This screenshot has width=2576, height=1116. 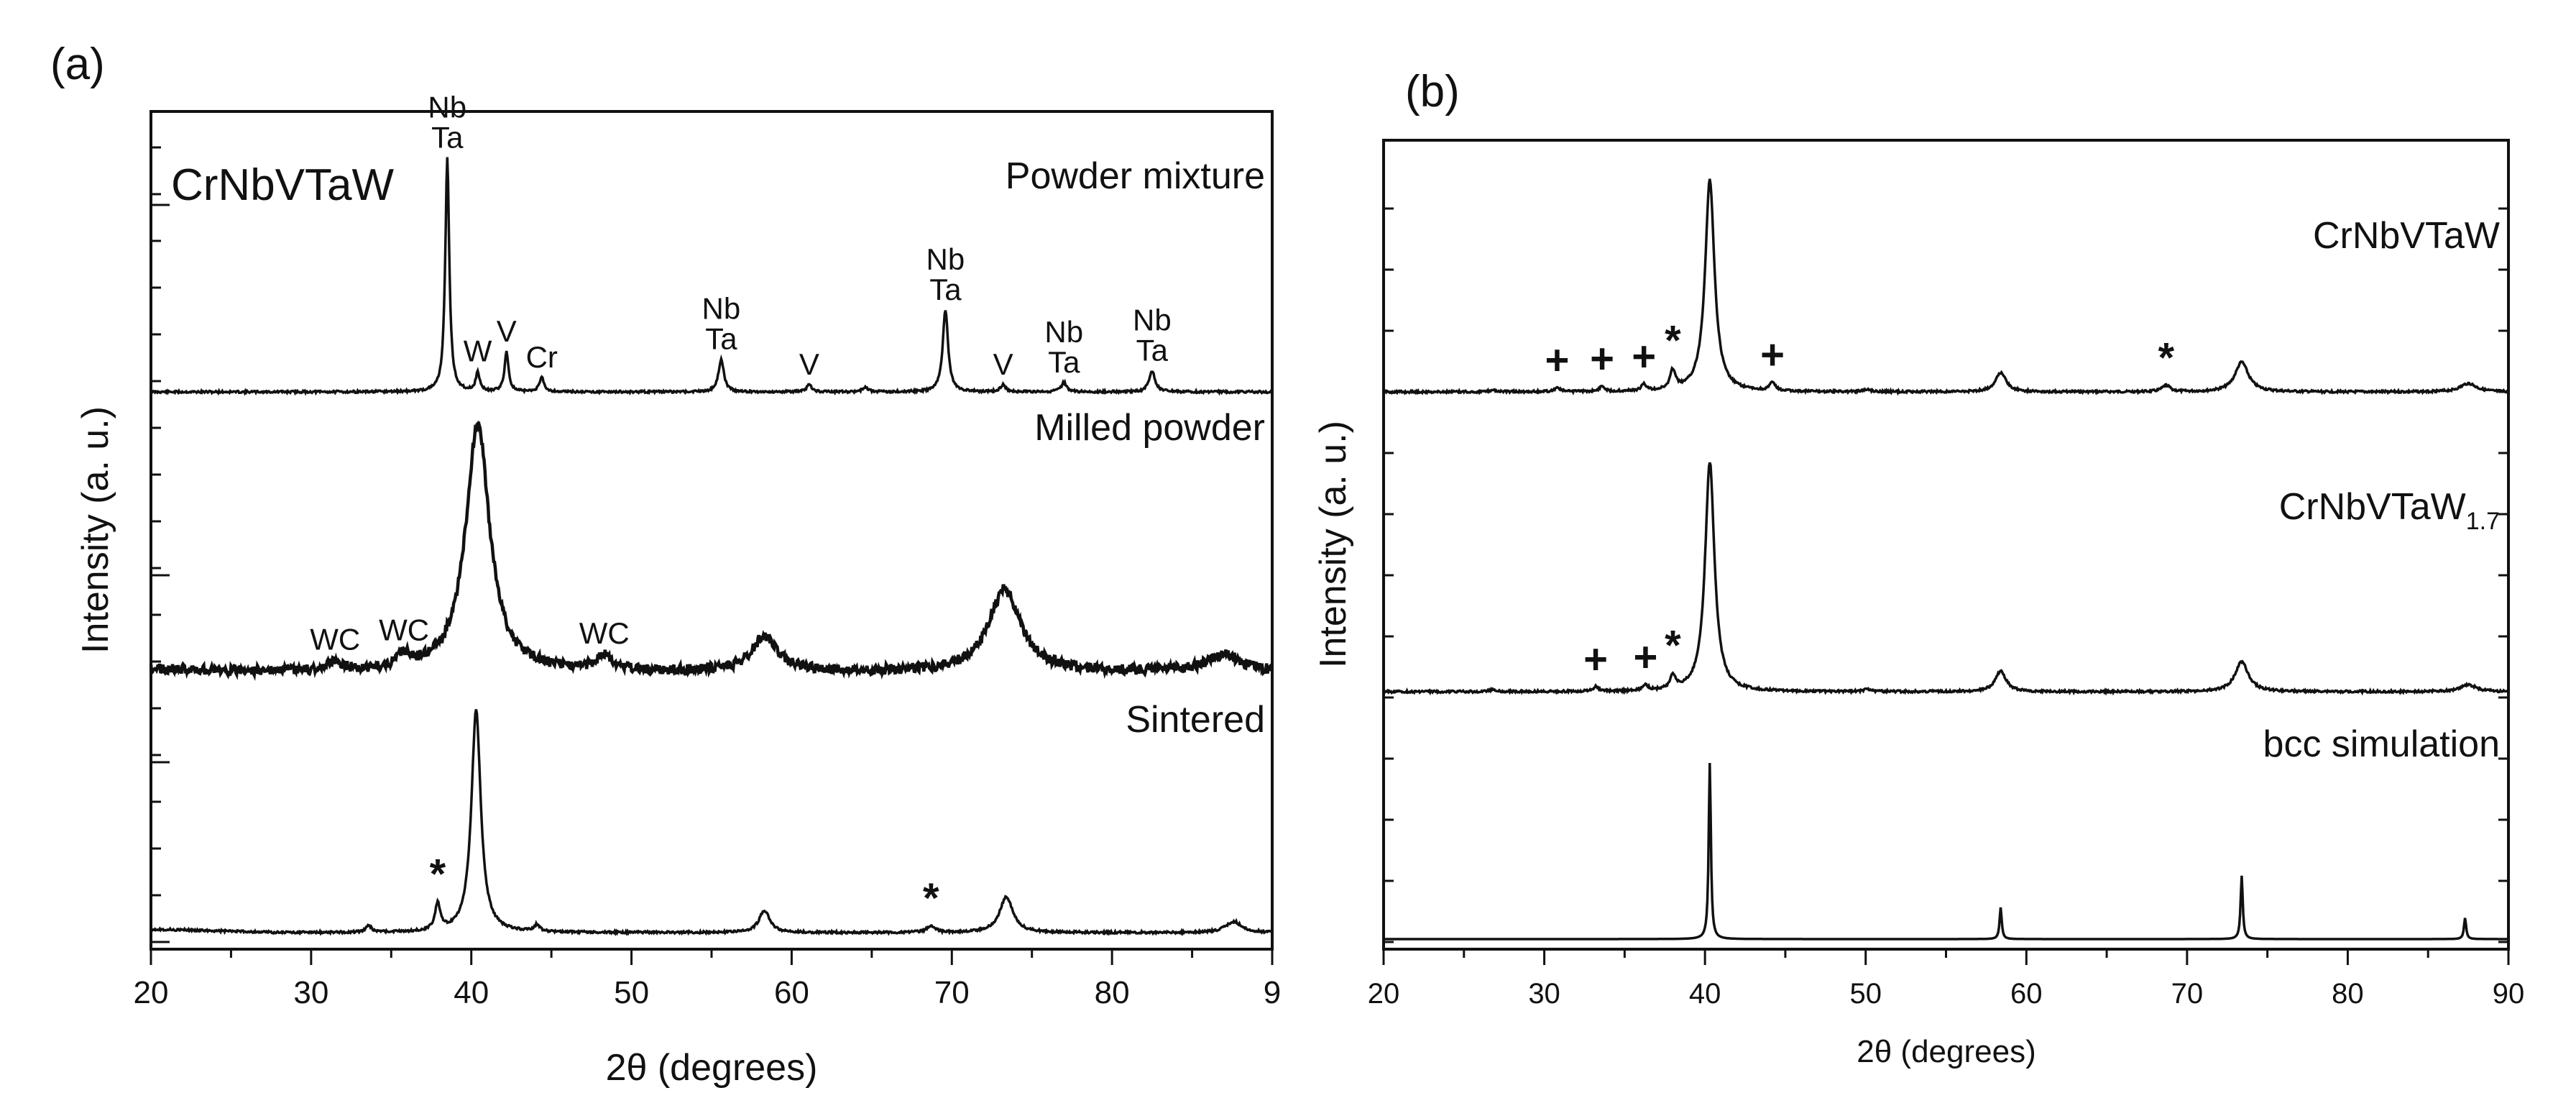 I want to click on peak-label-a-1-0-0: WC, so click(x=335, y=639).